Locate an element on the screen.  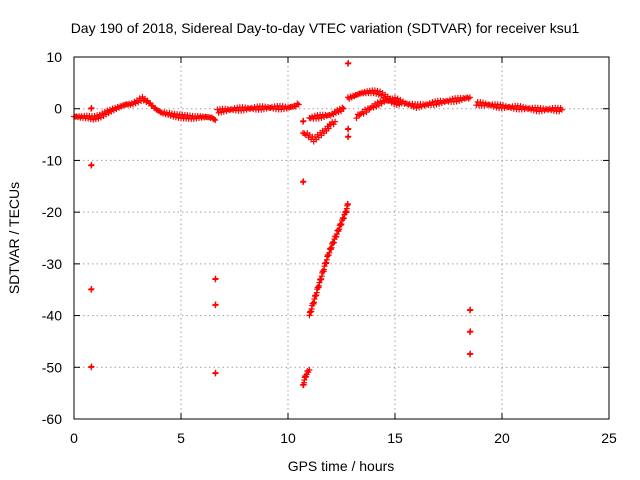
y-tick-label: -50 is located at coordinates (52, 367).